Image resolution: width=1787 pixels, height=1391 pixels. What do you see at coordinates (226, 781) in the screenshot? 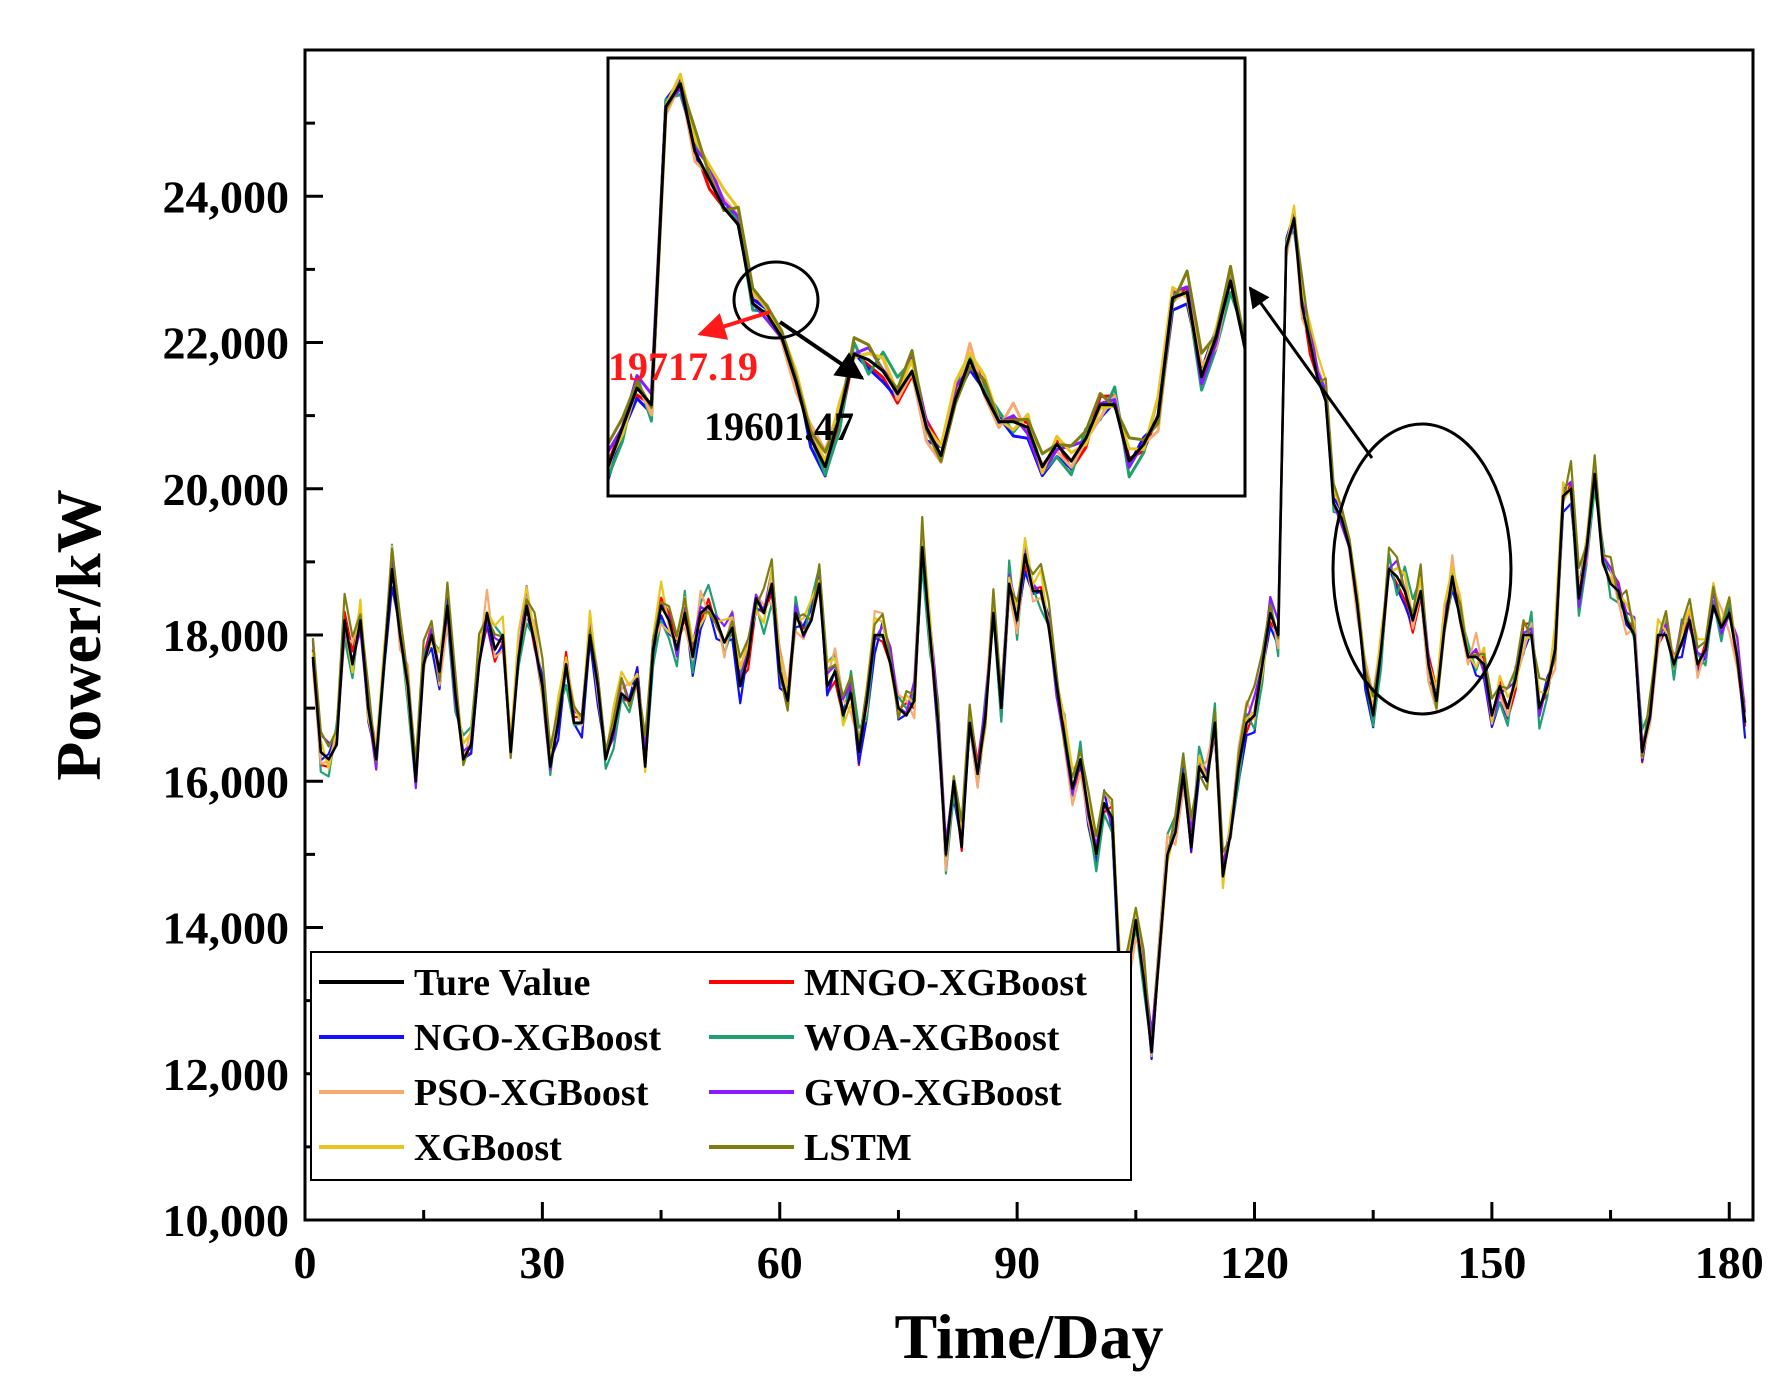
I see `y-tick-label: 16,000` at bounding box center [226, 781].